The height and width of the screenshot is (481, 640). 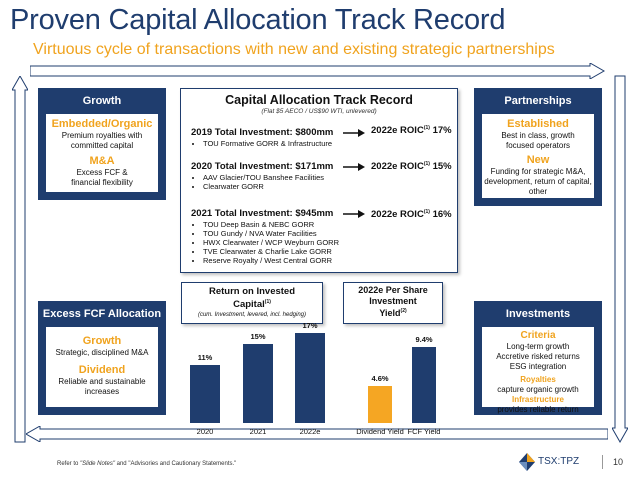 I want to click on bar-dividend-yield, so click(x=380, y=404).